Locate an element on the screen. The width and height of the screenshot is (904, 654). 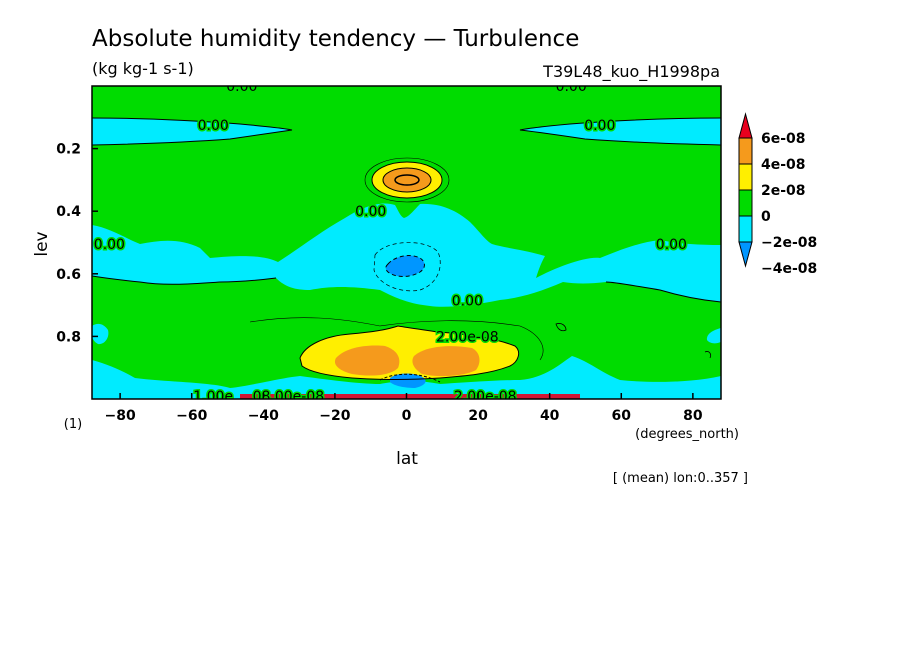
x-tick-label: 40 is located at coordinates (550, 416).